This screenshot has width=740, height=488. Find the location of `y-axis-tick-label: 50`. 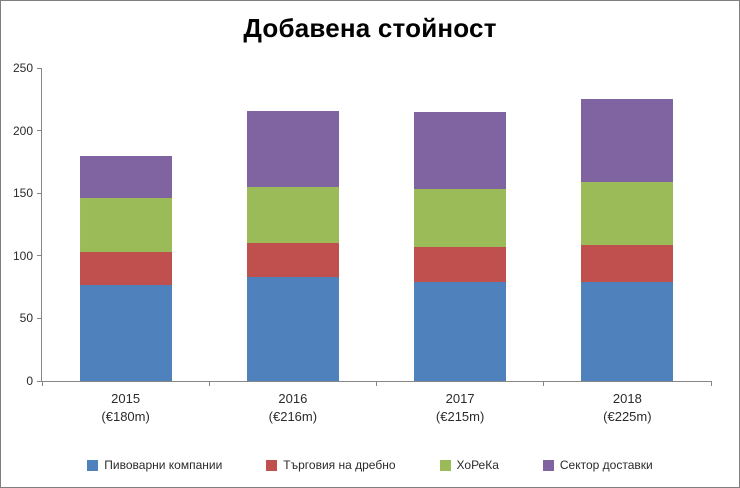

y-axis-tick-label: 50 is located at coordinates (26, 318).